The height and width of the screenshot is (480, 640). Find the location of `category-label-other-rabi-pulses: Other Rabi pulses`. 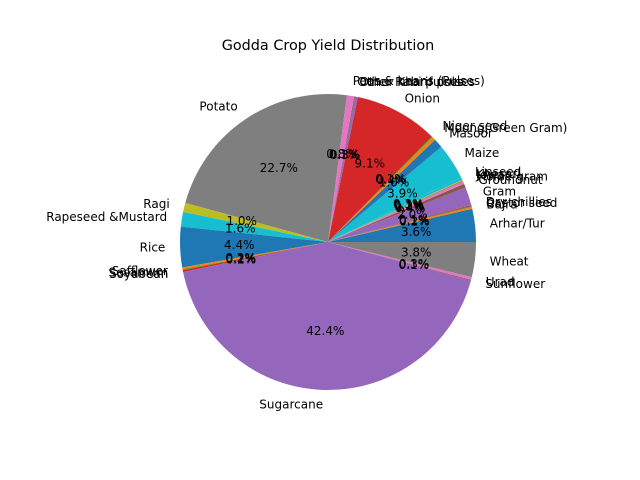

category-label-other-rabi-pulses: Other Rabi pulses is located at coordinates (410, 82).